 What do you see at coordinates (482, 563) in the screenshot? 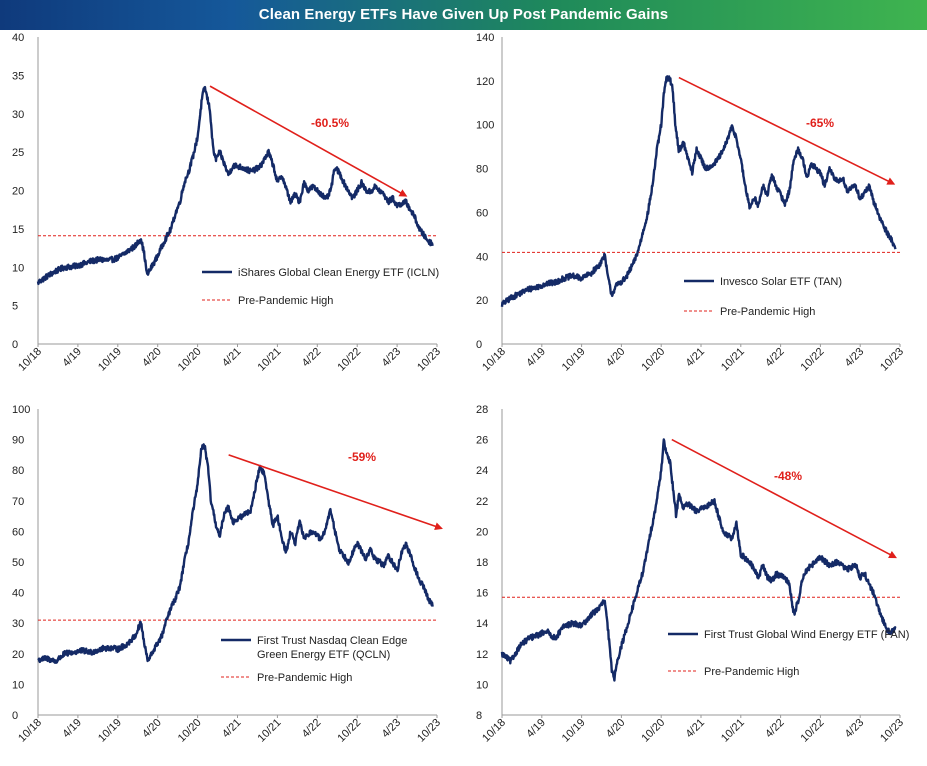
I see `y-tick-label: 18` at bounding box center [482, 563].